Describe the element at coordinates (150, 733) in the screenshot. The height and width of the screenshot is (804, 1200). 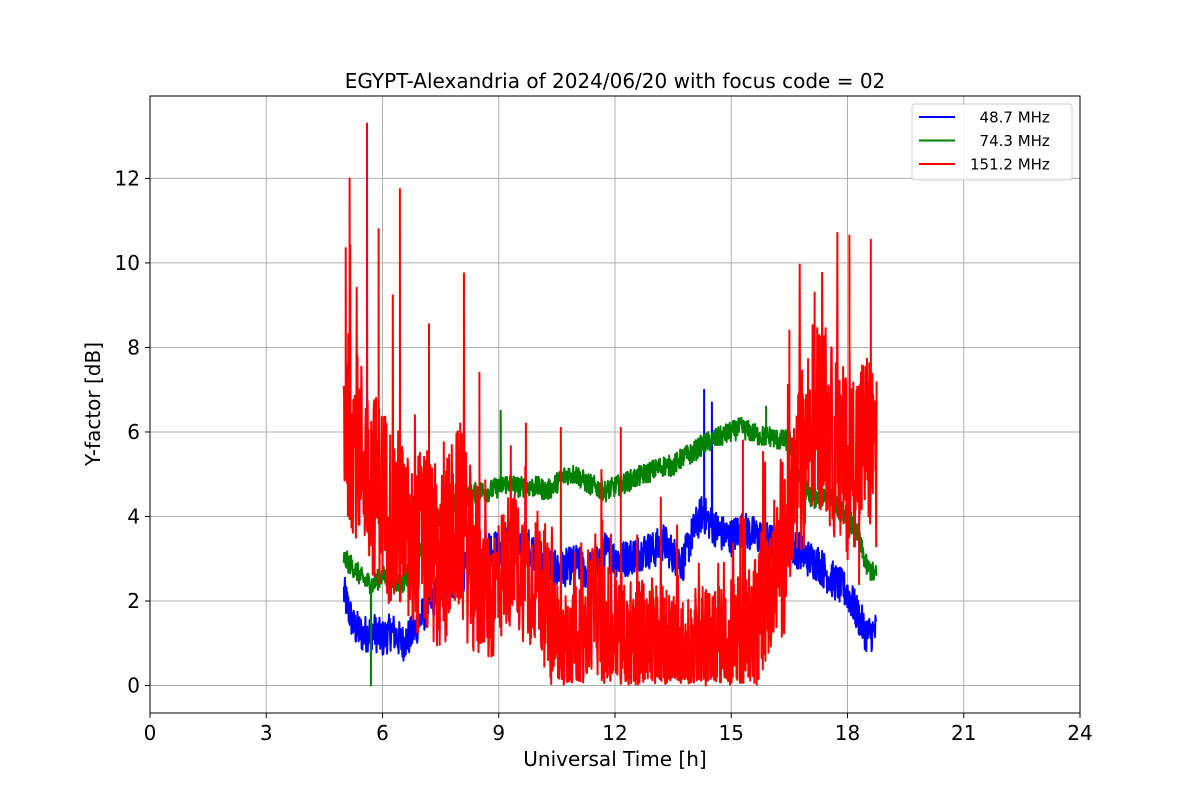
I see `x-tick-label: 0` at that location.